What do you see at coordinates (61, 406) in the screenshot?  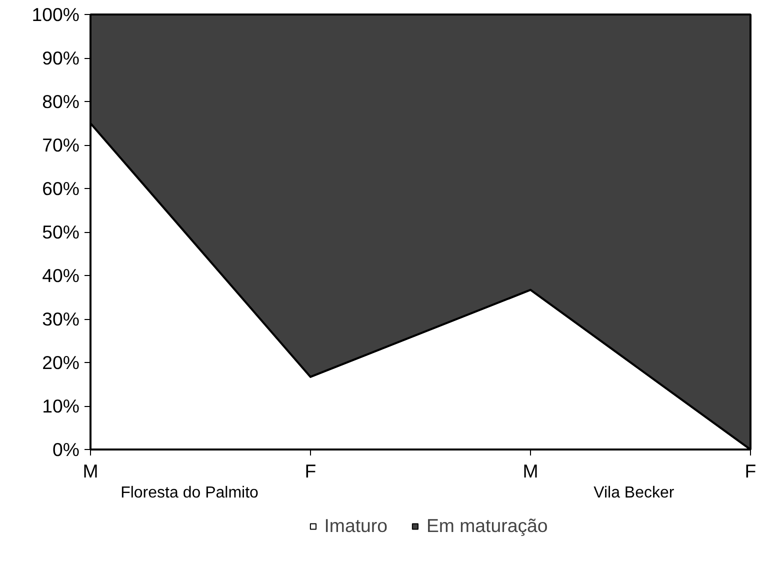 I see `y-tick-label: 10%` at bounding box center [61, 406].